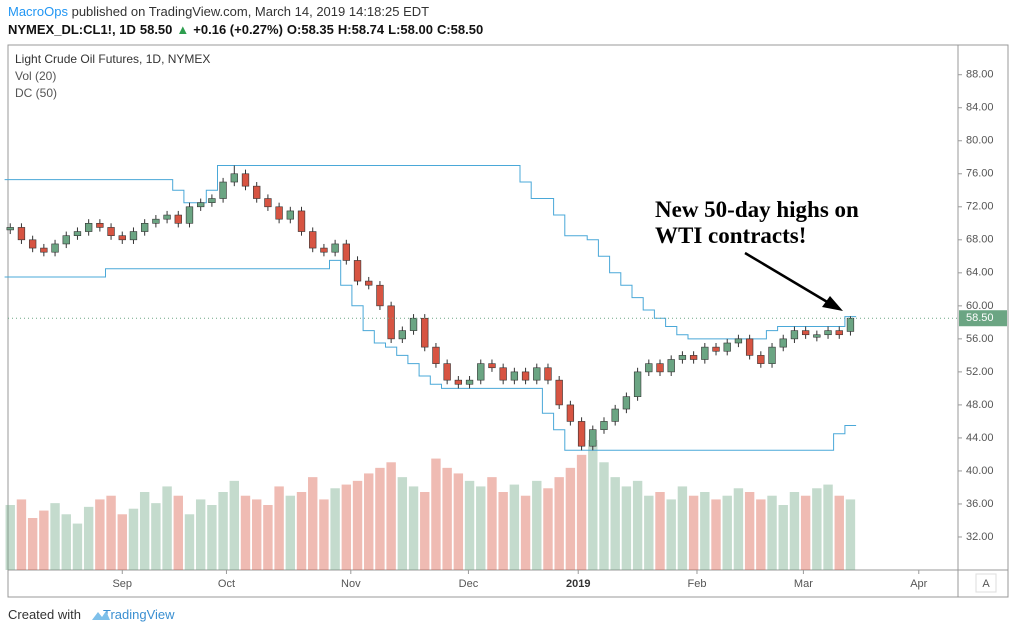  What do you see at coordinates (730, 235) in the screenshot?
I see `annotation: WTI contracts!` at bounding box center [730, 235].